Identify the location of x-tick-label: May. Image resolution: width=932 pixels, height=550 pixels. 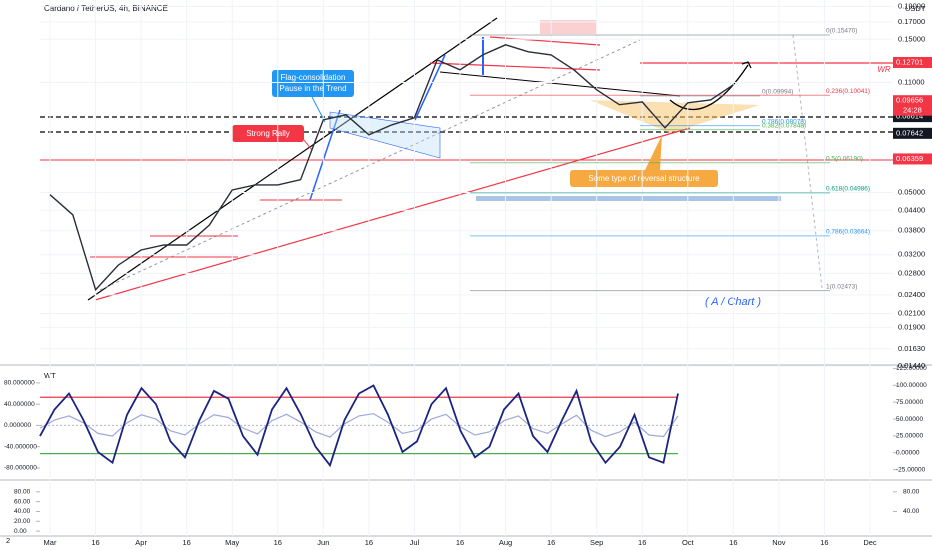
(232, 542).